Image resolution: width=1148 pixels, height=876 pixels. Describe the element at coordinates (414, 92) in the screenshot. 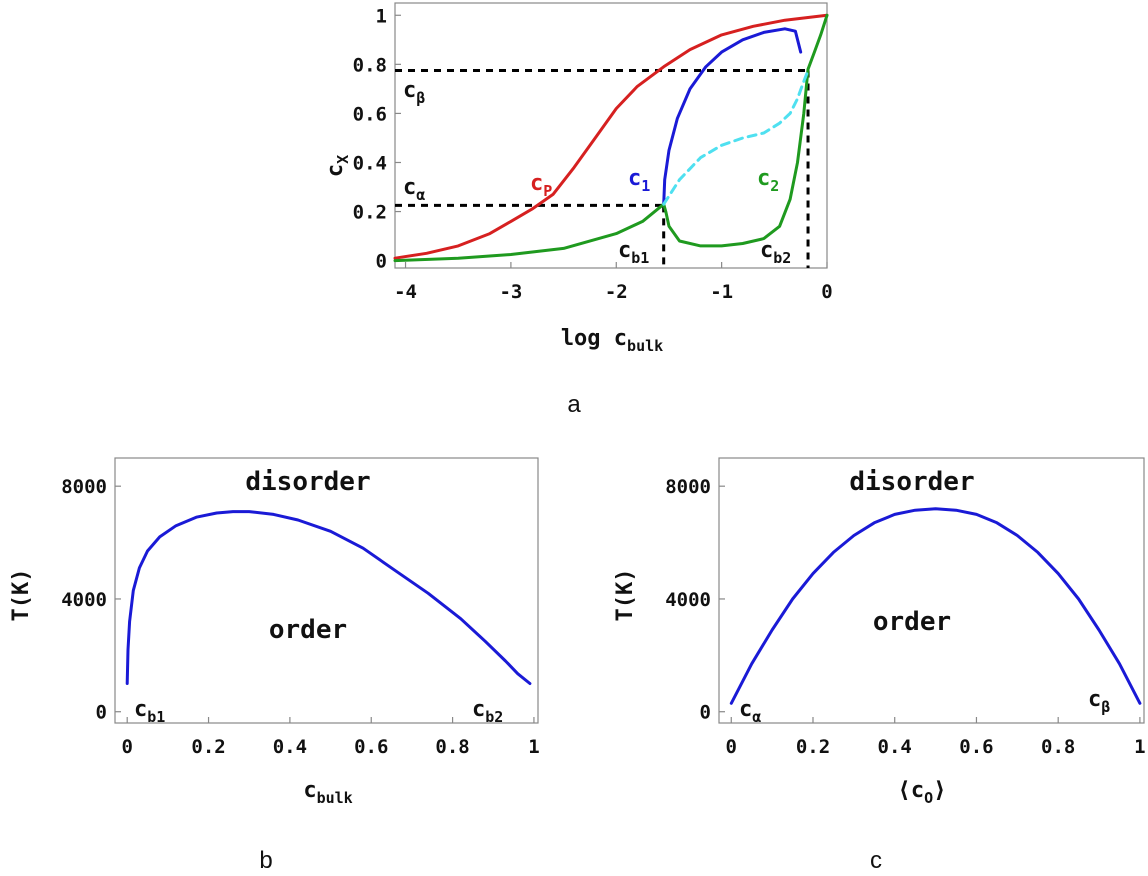

I see `annotation-c-beta: cβ` at that location.